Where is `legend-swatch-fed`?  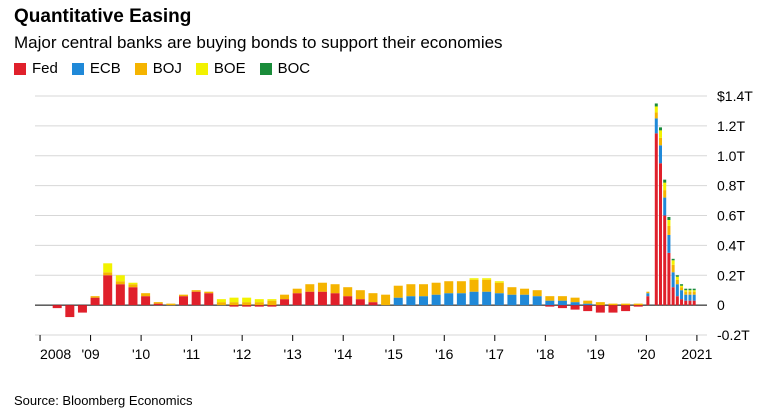
legend-swatch-fed is located at coordinates (20, 68).